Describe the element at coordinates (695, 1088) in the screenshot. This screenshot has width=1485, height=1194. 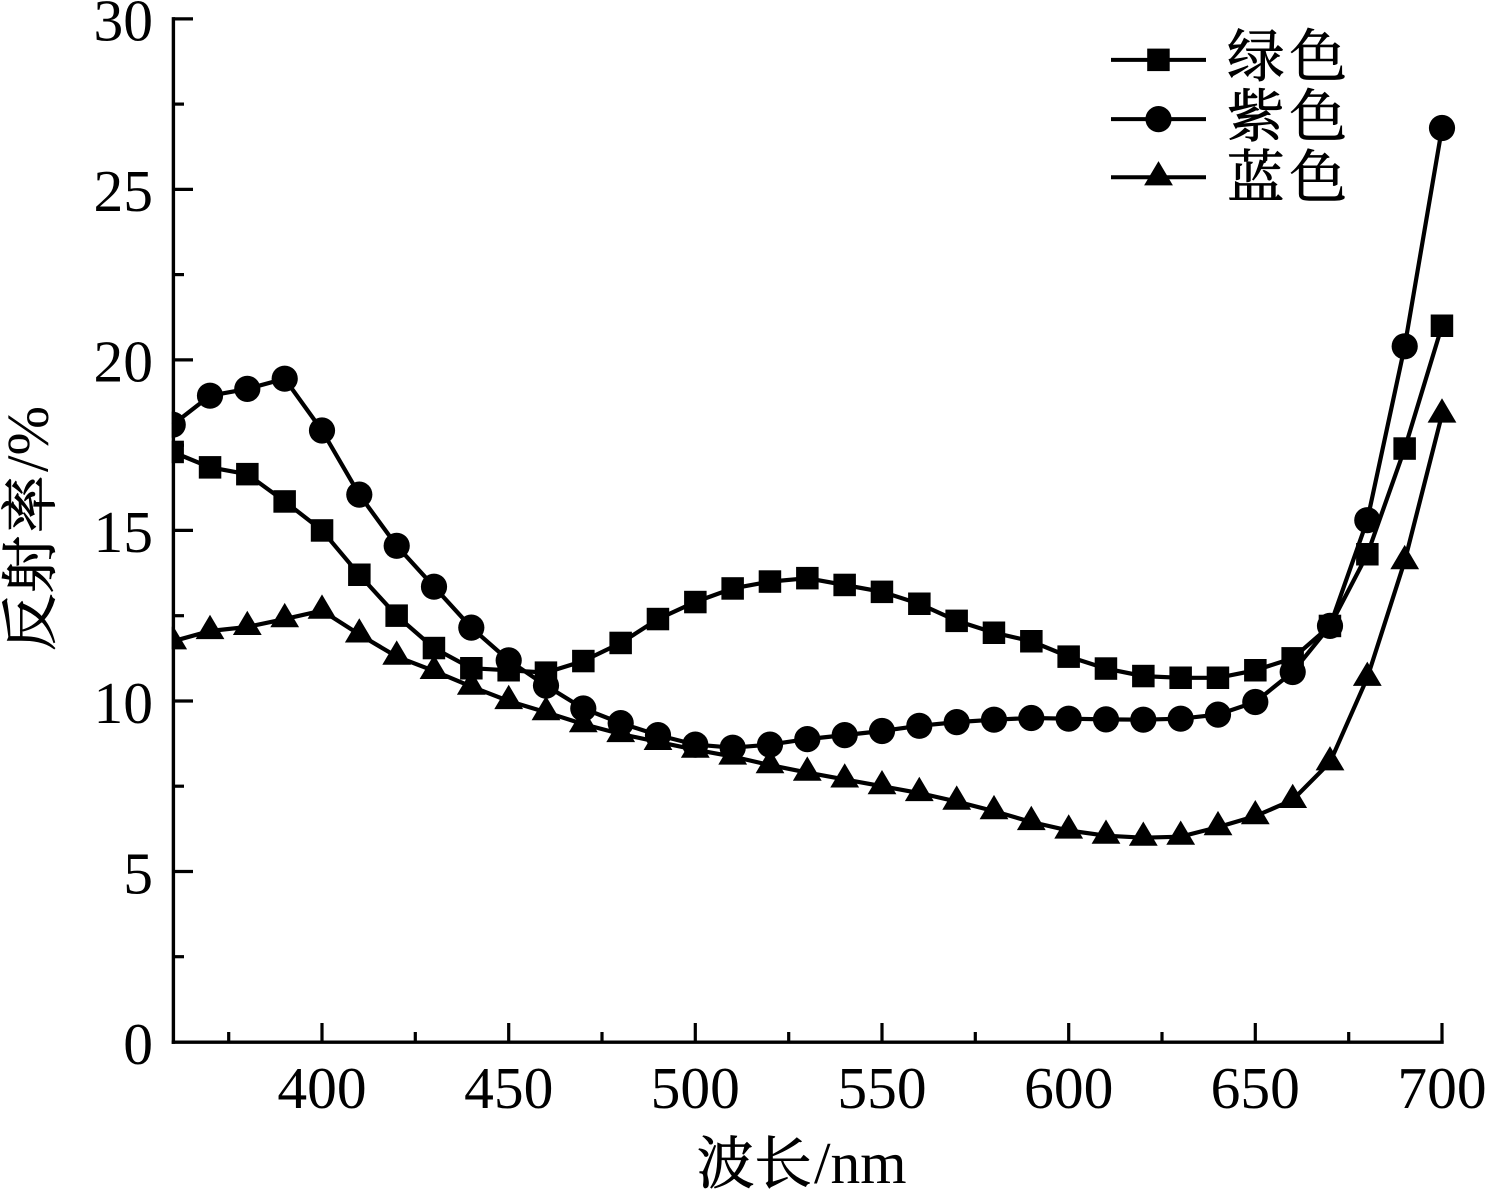
I see `svg-text: 500` at that location.